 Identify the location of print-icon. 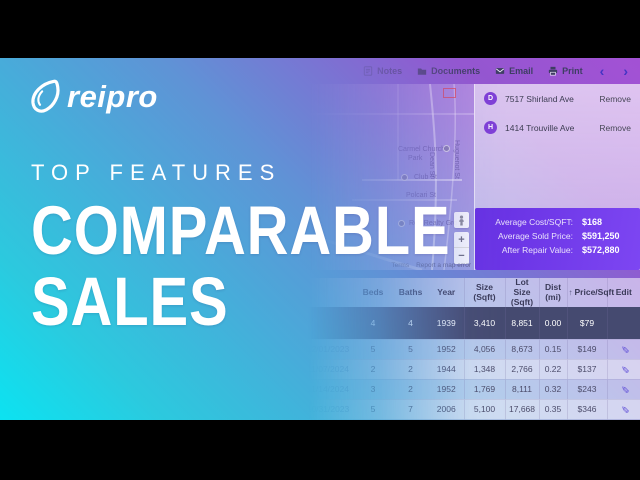
(553, 71).